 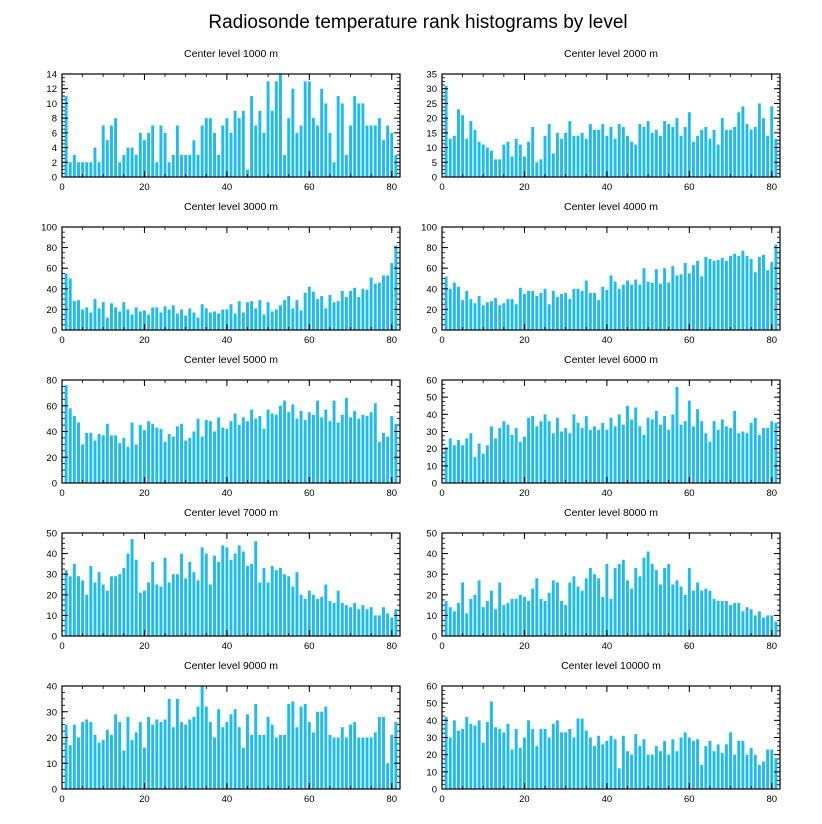 What do you see at coordinates (431, 554) in the screenshot?
I see `y-tick-label: 40` at bounding box center [431, 554].